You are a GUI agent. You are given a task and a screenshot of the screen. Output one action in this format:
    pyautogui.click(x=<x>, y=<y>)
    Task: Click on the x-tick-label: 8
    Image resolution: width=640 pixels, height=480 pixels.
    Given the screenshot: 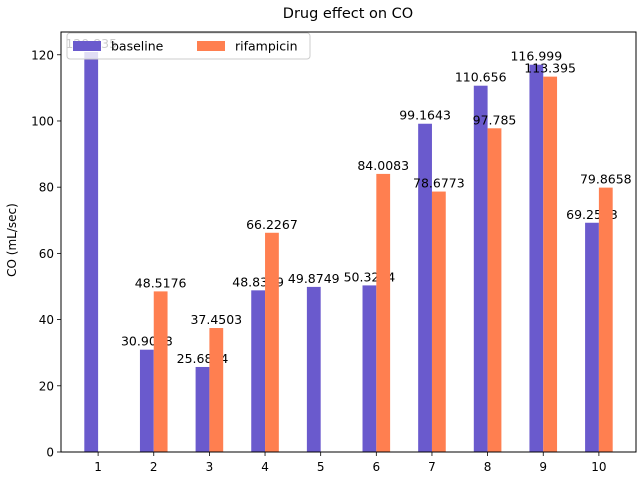 What is the action you would take?
    pyautogui.click(x=488, y=467)
    